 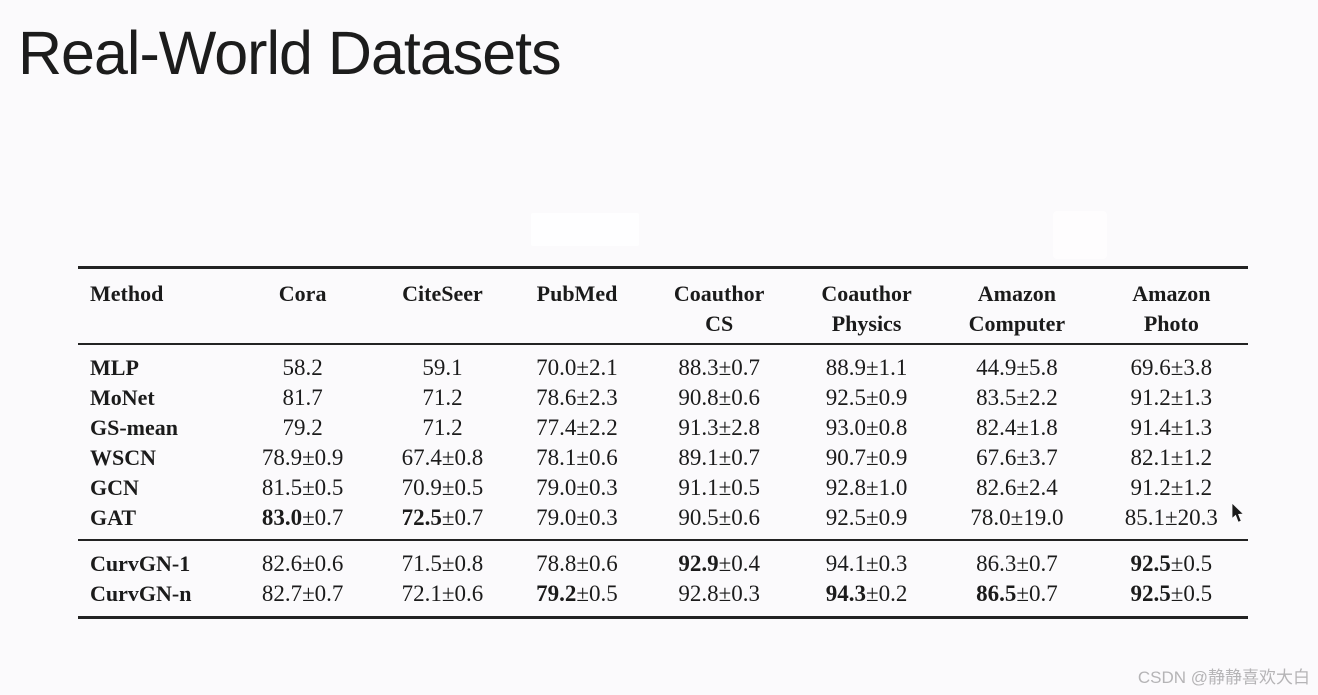 What do you see at coordinates (698, 593) in the screenshot?
I see `result-value: 92.8` at bounding box center [698, 593].